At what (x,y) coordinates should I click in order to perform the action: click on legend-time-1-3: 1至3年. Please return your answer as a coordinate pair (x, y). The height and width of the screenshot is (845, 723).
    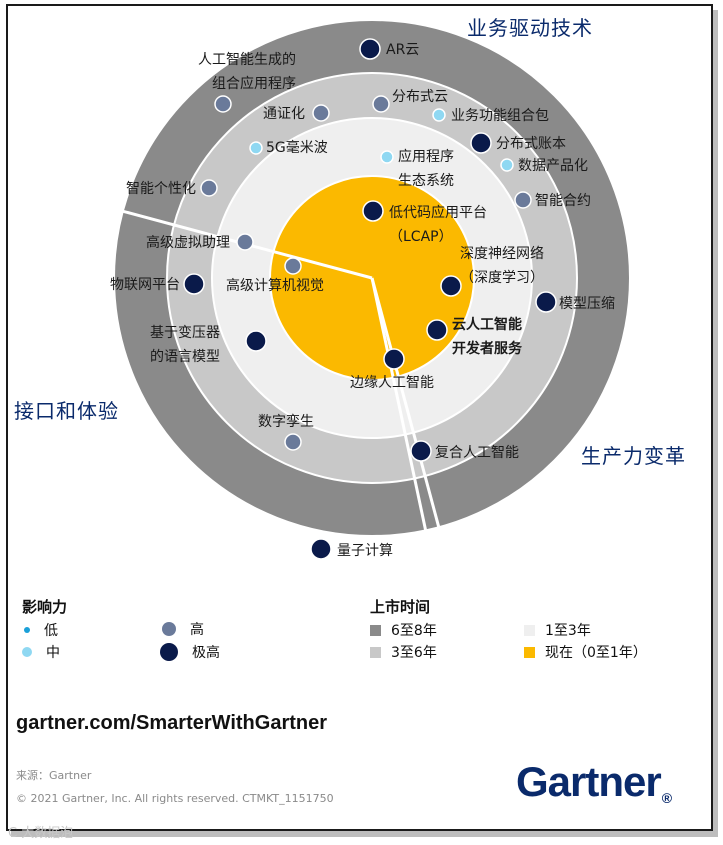
    Looking at the image, I should click on (557, 630).